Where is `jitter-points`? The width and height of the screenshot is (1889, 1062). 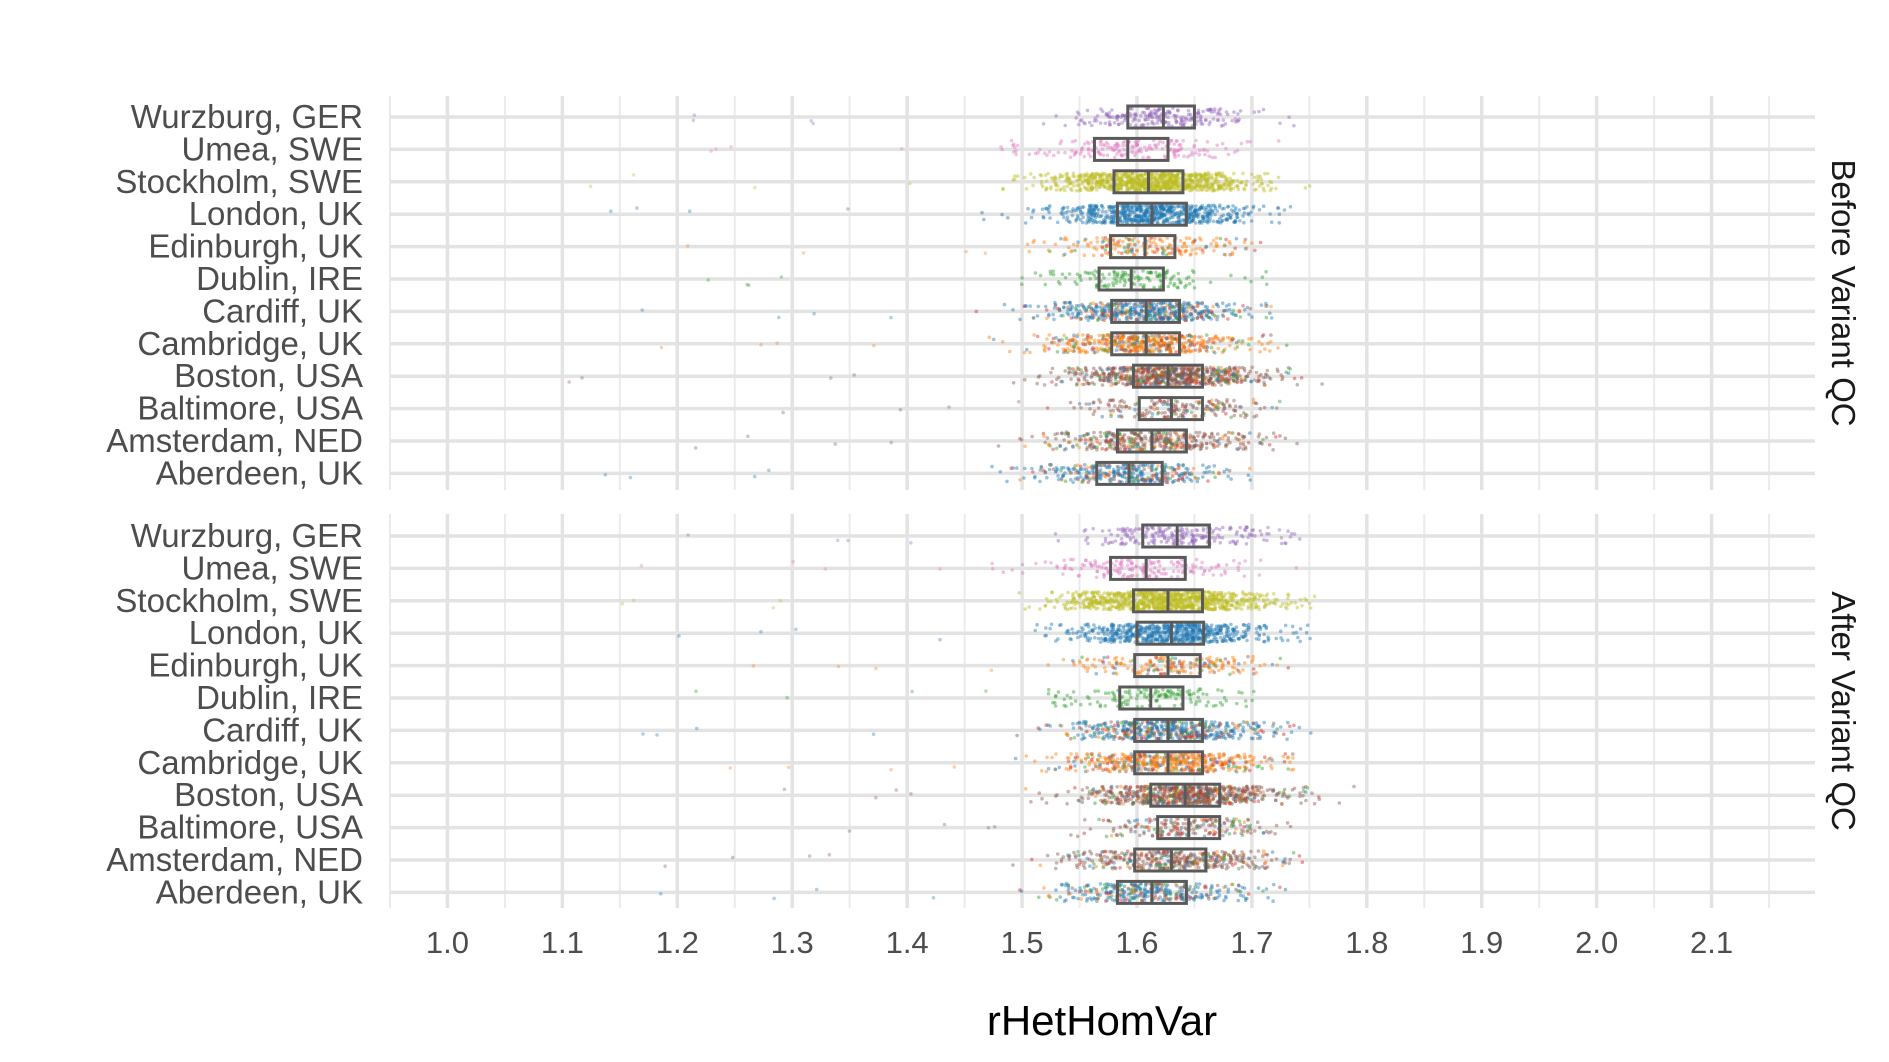 jitter-points is located at coordinates (993, 117).